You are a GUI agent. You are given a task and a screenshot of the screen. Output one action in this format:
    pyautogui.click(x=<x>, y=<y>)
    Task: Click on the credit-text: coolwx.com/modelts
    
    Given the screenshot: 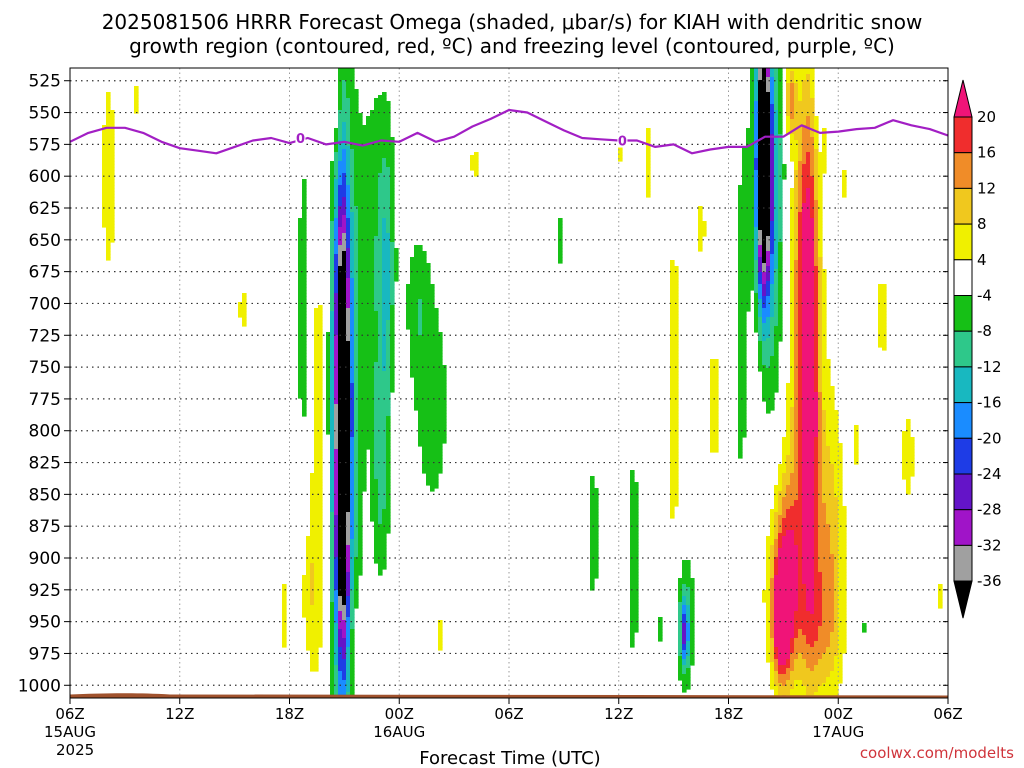 What is the action you would take?
    pyautogui.click(x=937, y=753)
    